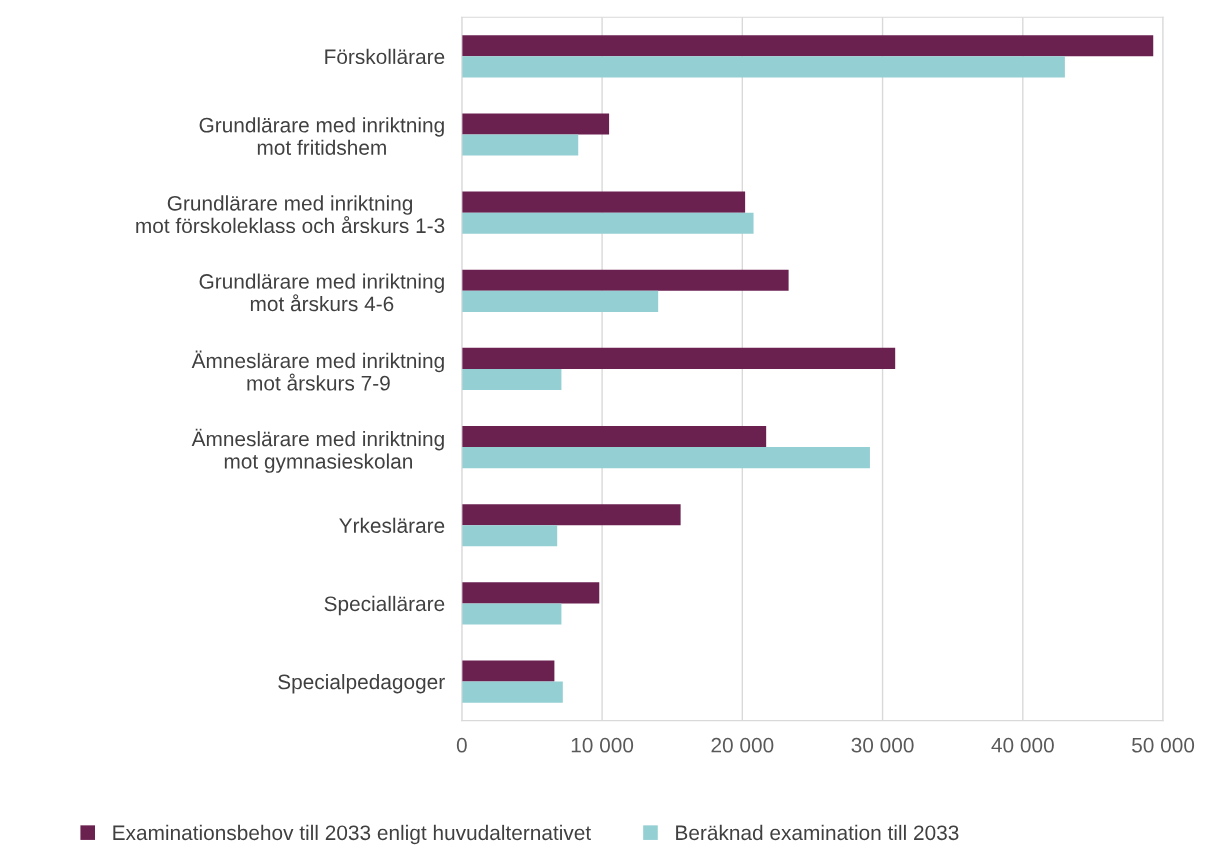 The height and width of the screenshot is (863, 1209). Describe the element at coordinates (1163, 745) in the screenshot. I see `x-tick-label: 50 000` at that location.